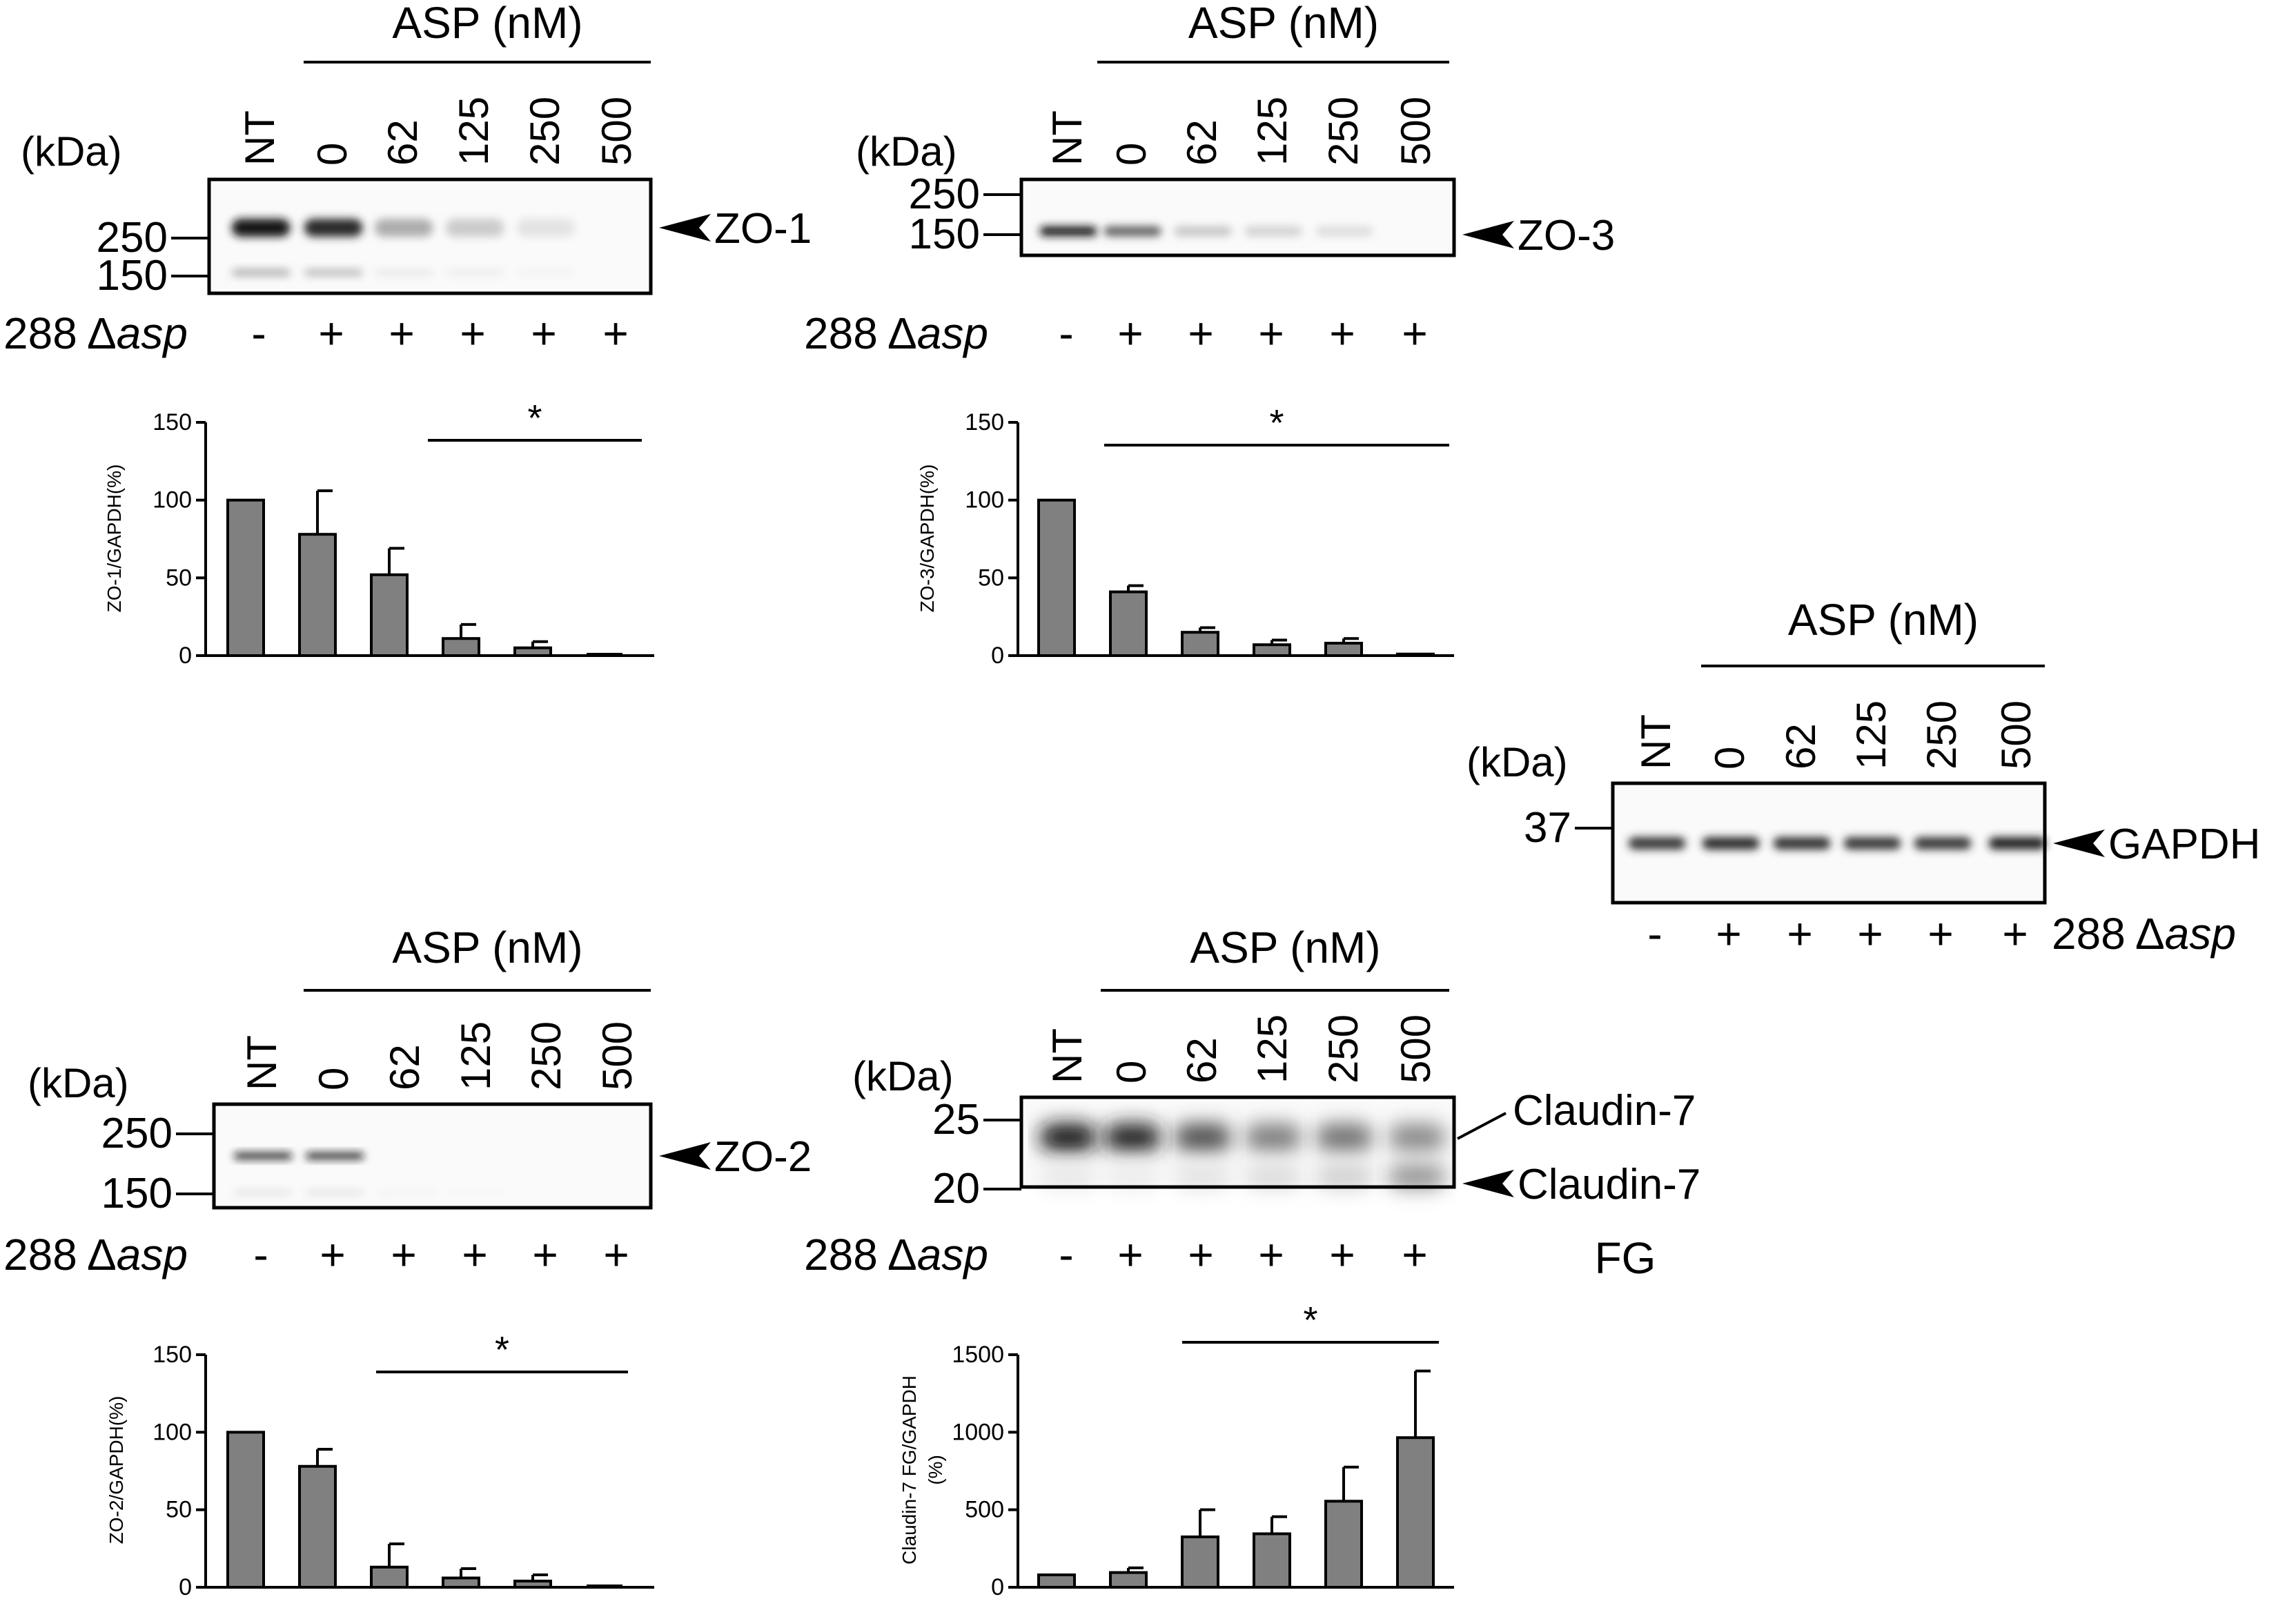  Describe the element at coordinates (935, 1470) in the screenshot. I see `y-axis-label-unit: (%)` at that location.